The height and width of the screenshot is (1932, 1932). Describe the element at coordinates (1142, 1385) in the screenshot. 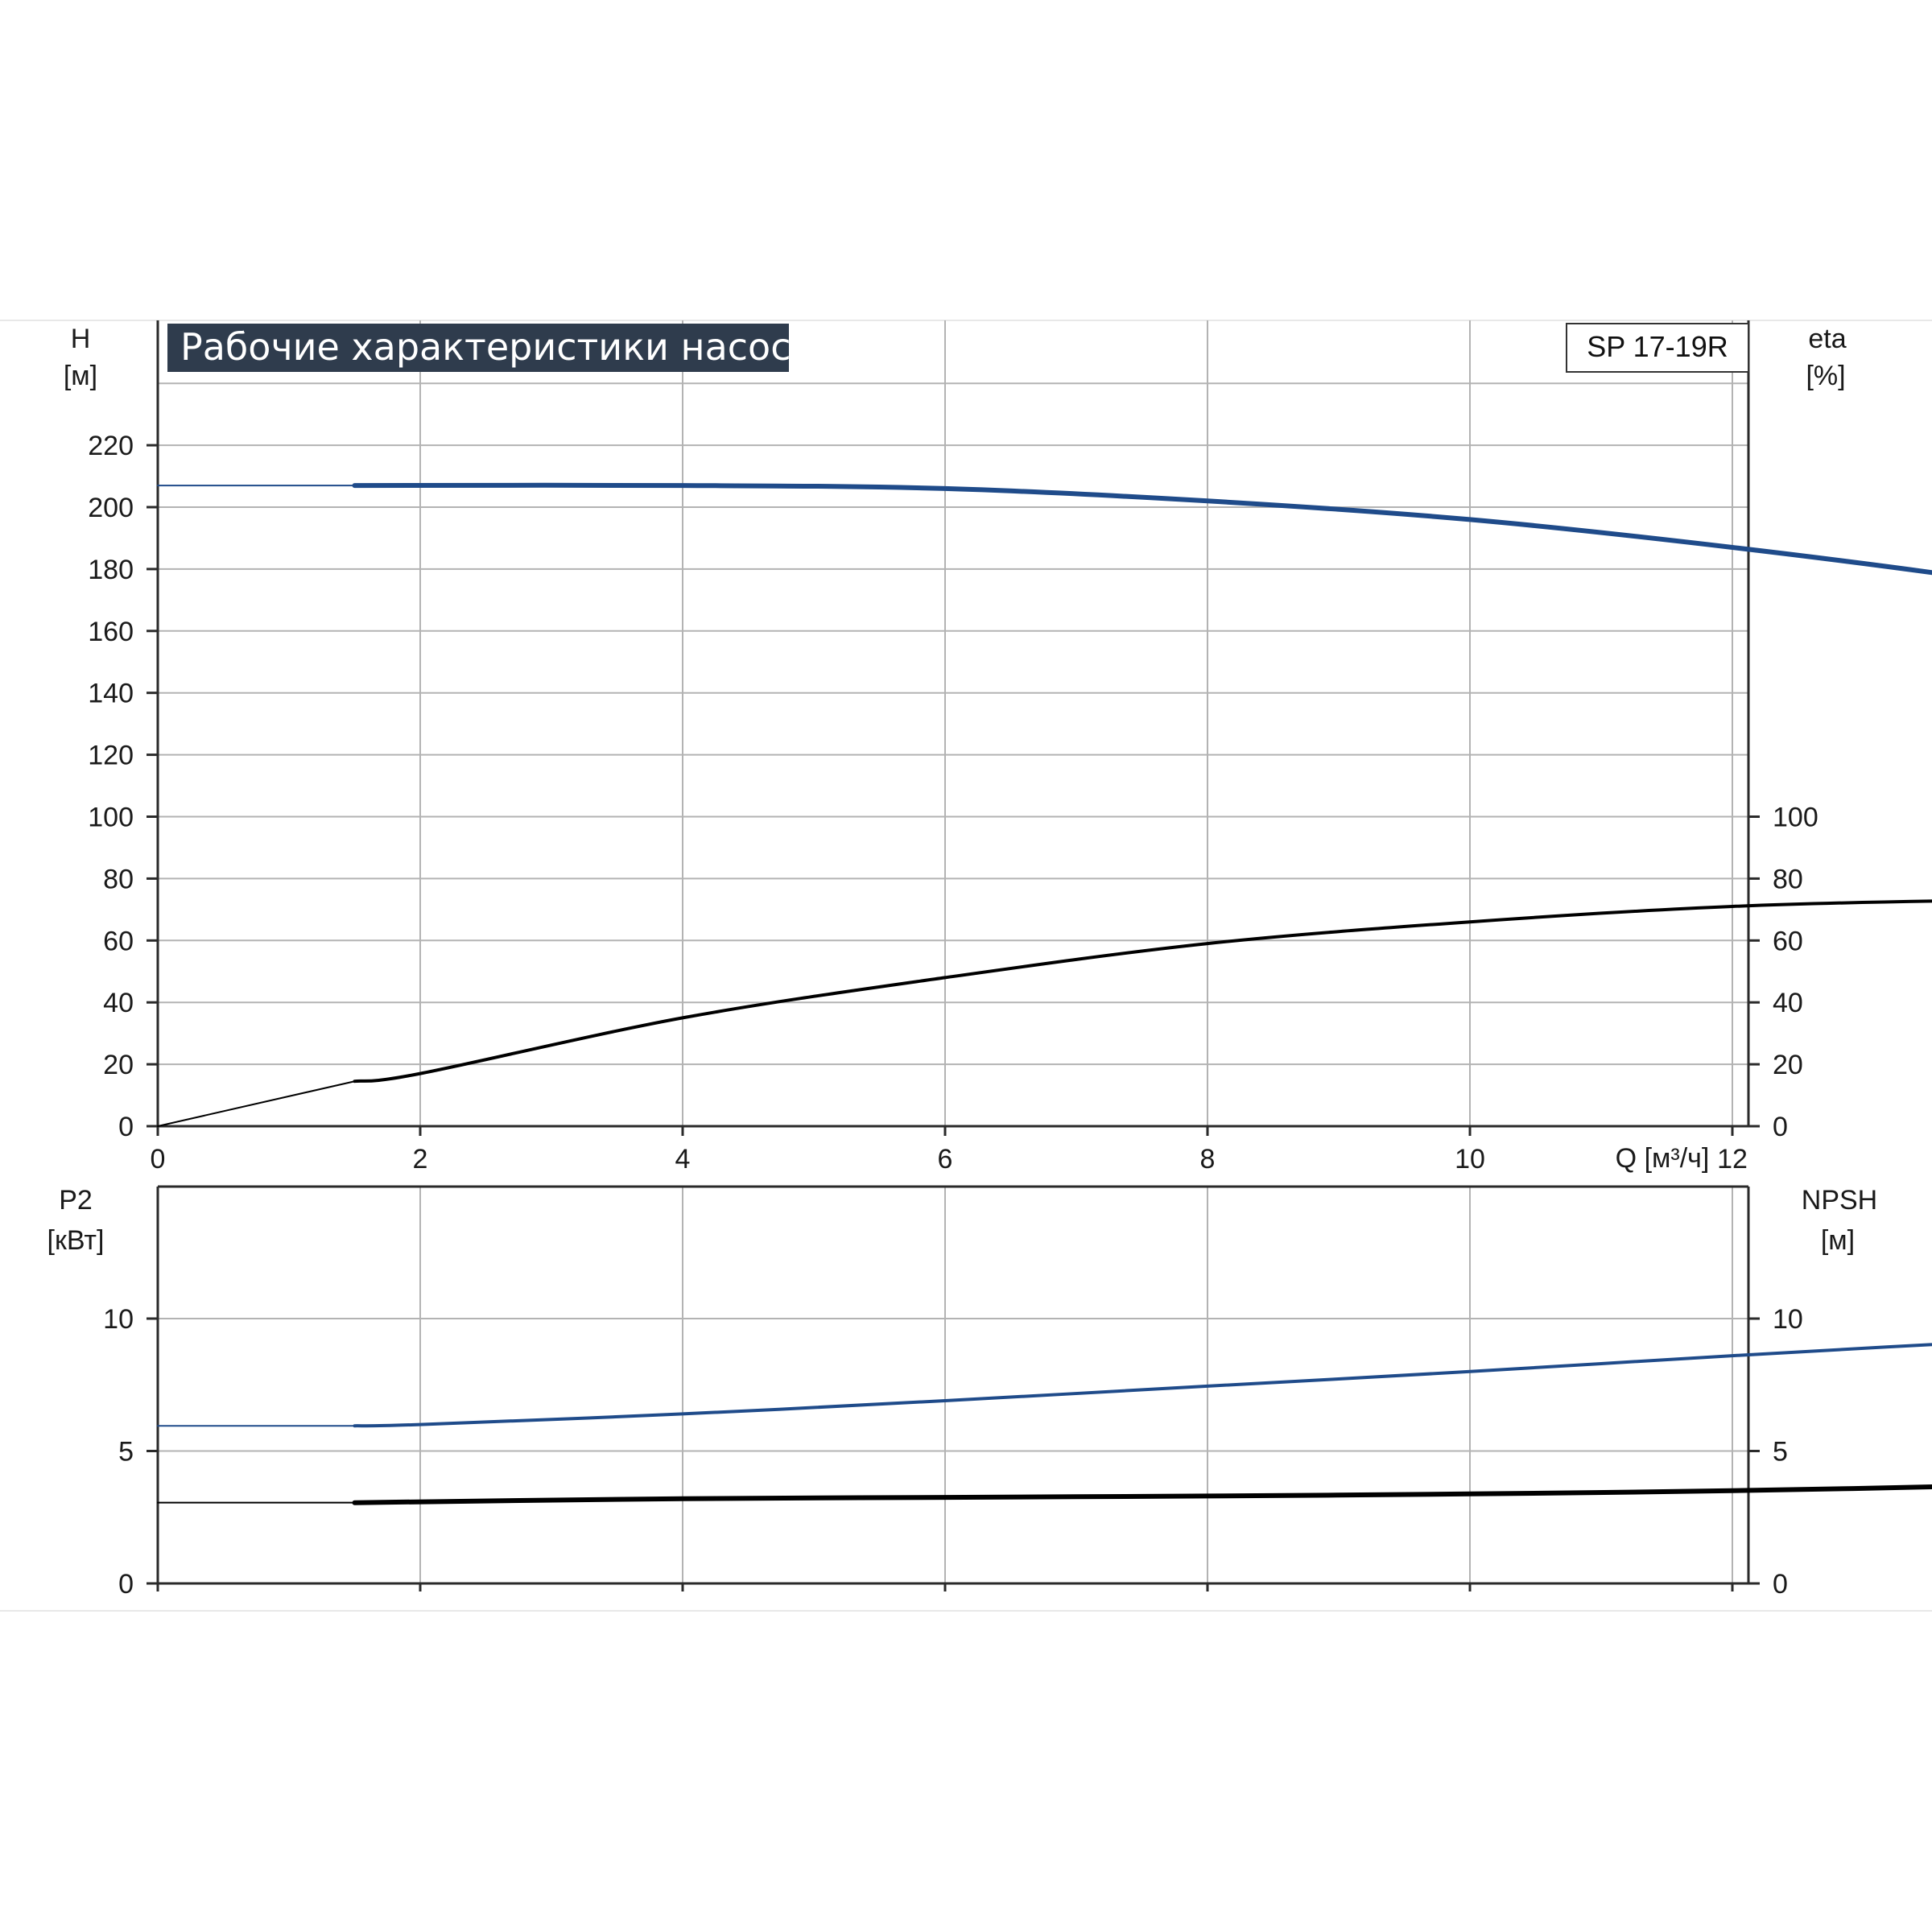

I see `power-curve` at that location.